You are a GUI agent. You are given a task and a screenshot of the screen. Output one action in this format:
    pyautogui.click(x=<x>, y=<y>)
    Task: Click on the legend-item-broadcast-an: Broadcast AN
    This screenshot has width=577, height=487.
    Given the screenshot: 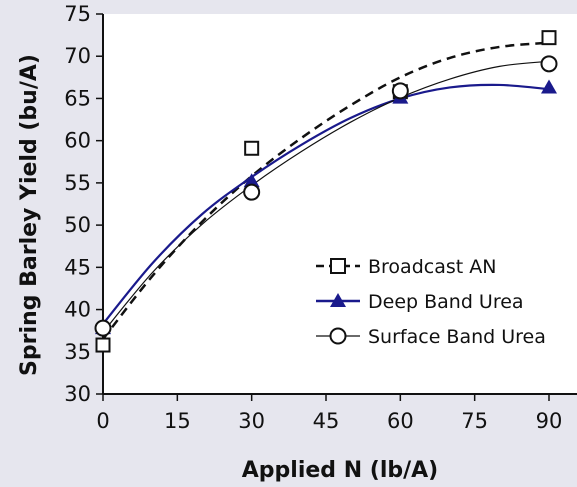 What is the action you would take?
    pyautogui.click(x=406, y=267)
    